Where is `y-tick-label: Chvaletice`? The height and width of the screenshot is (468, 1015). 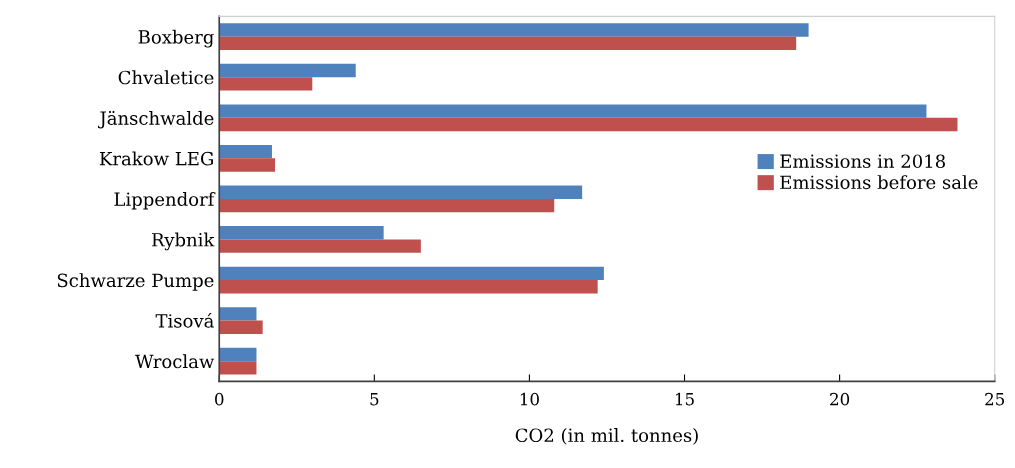 y-tick-label: Chvaletice is located at coordinates (166, 77).